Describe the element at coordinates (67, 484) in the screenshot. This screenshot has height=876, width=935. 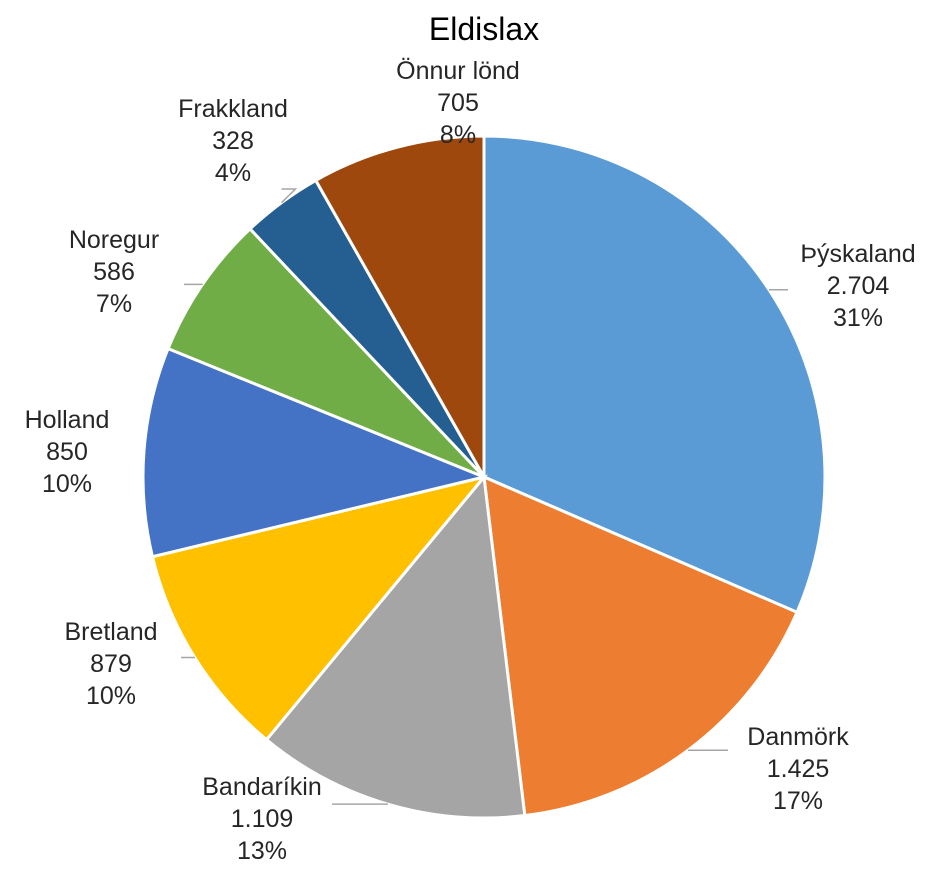
I see `data-label-percent-holland: 10%` at that location.